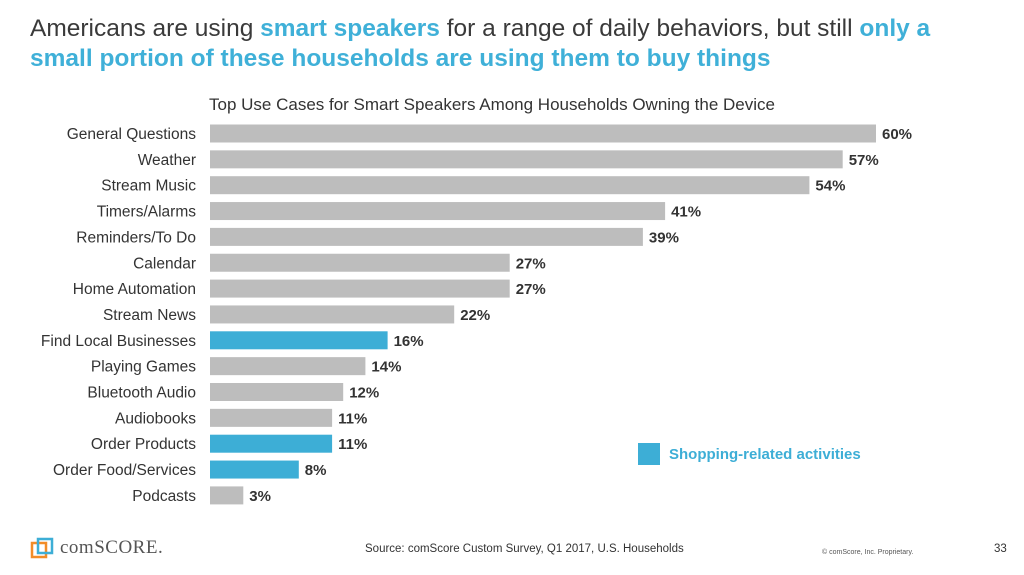 The width and height of the screenshot is (1024, 575). Describe the element at coordinates (288, 366) in the screenshot. I see `bar-playing-games` at that location.